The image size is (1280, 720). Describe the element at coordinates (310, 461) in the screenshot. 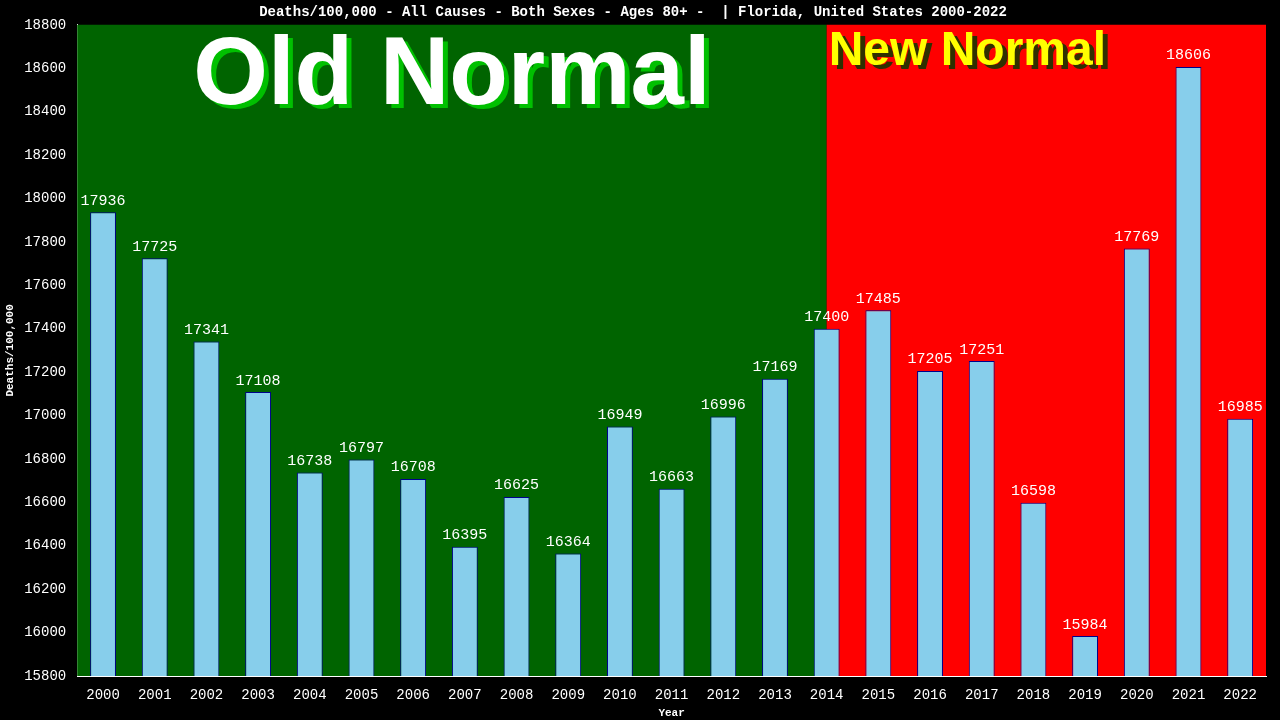

I see `data-label: 16738` at that location.